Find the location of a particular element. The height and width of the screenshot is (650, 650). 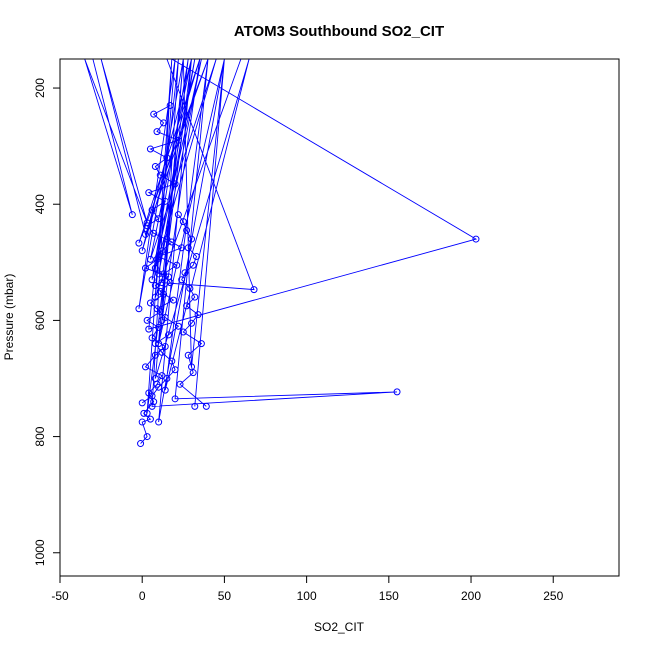

chart-title: ATOM3 Southbound SO2_CIT is located at coordinates (339, 31).